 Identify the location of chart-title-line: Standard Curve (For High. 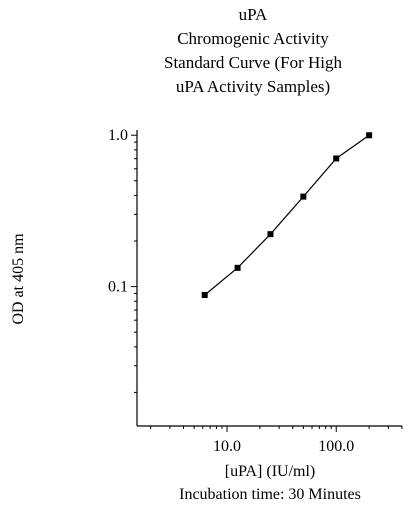
(253, 62).